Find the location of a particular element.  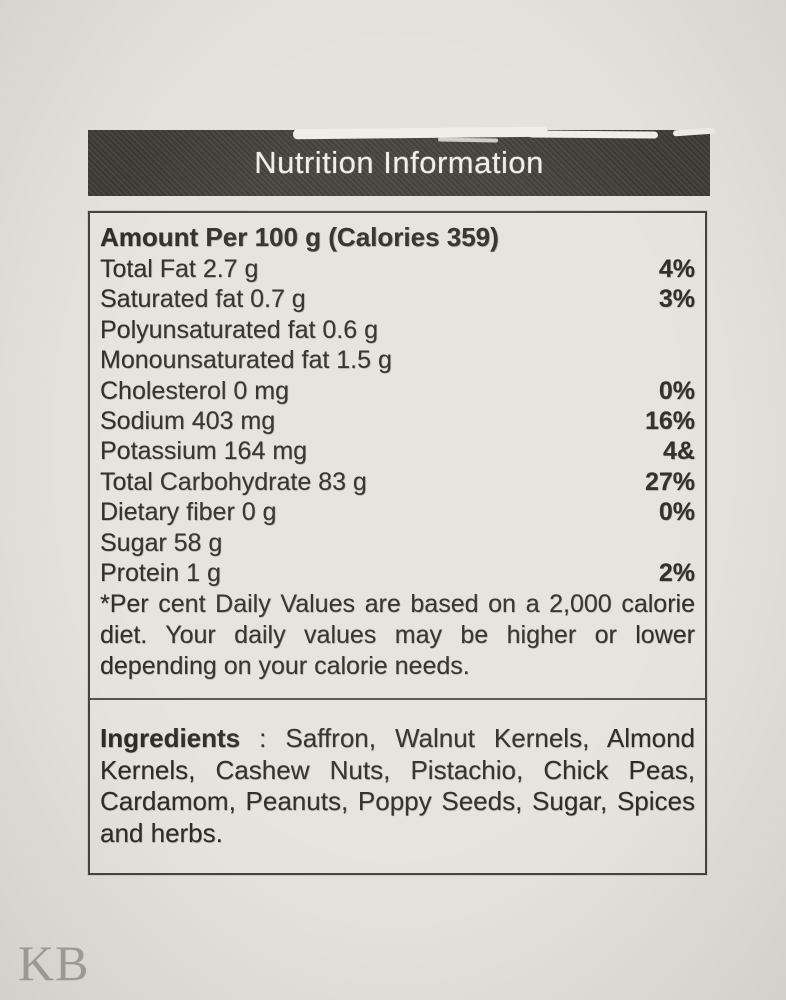

nutrient-row-dietary-fiber: Dietary fiber 0 g 0% is located at coordinates (397, 512).